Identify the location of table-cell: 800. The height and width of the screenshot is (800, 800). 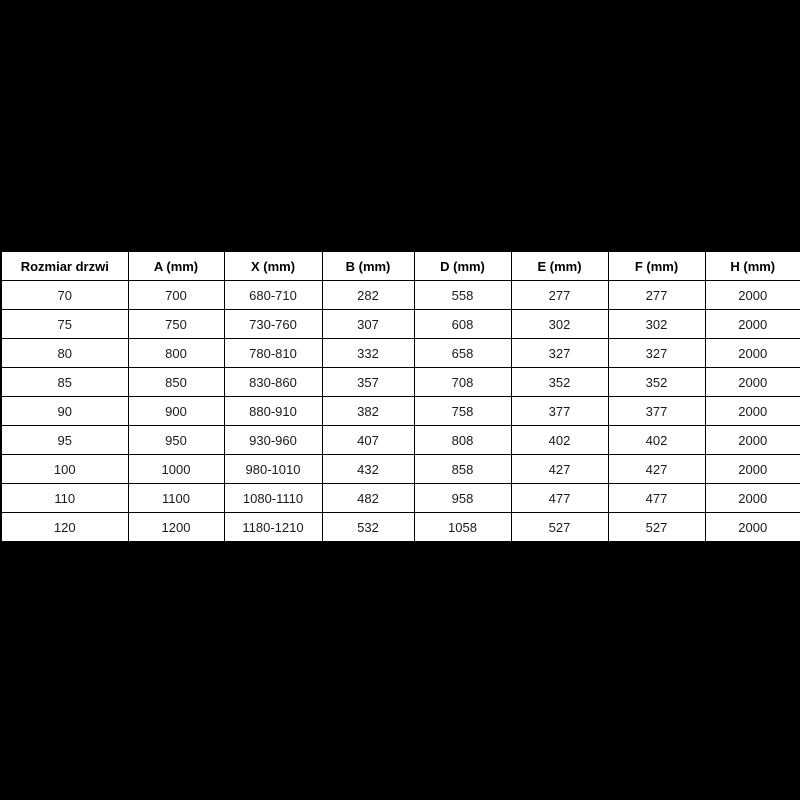
(176, 353).